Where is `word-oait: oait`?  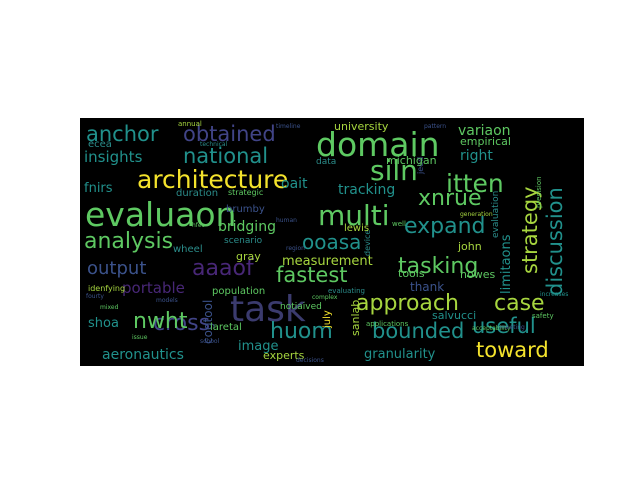 word-oait: oait is located at coordinates (294, 184).